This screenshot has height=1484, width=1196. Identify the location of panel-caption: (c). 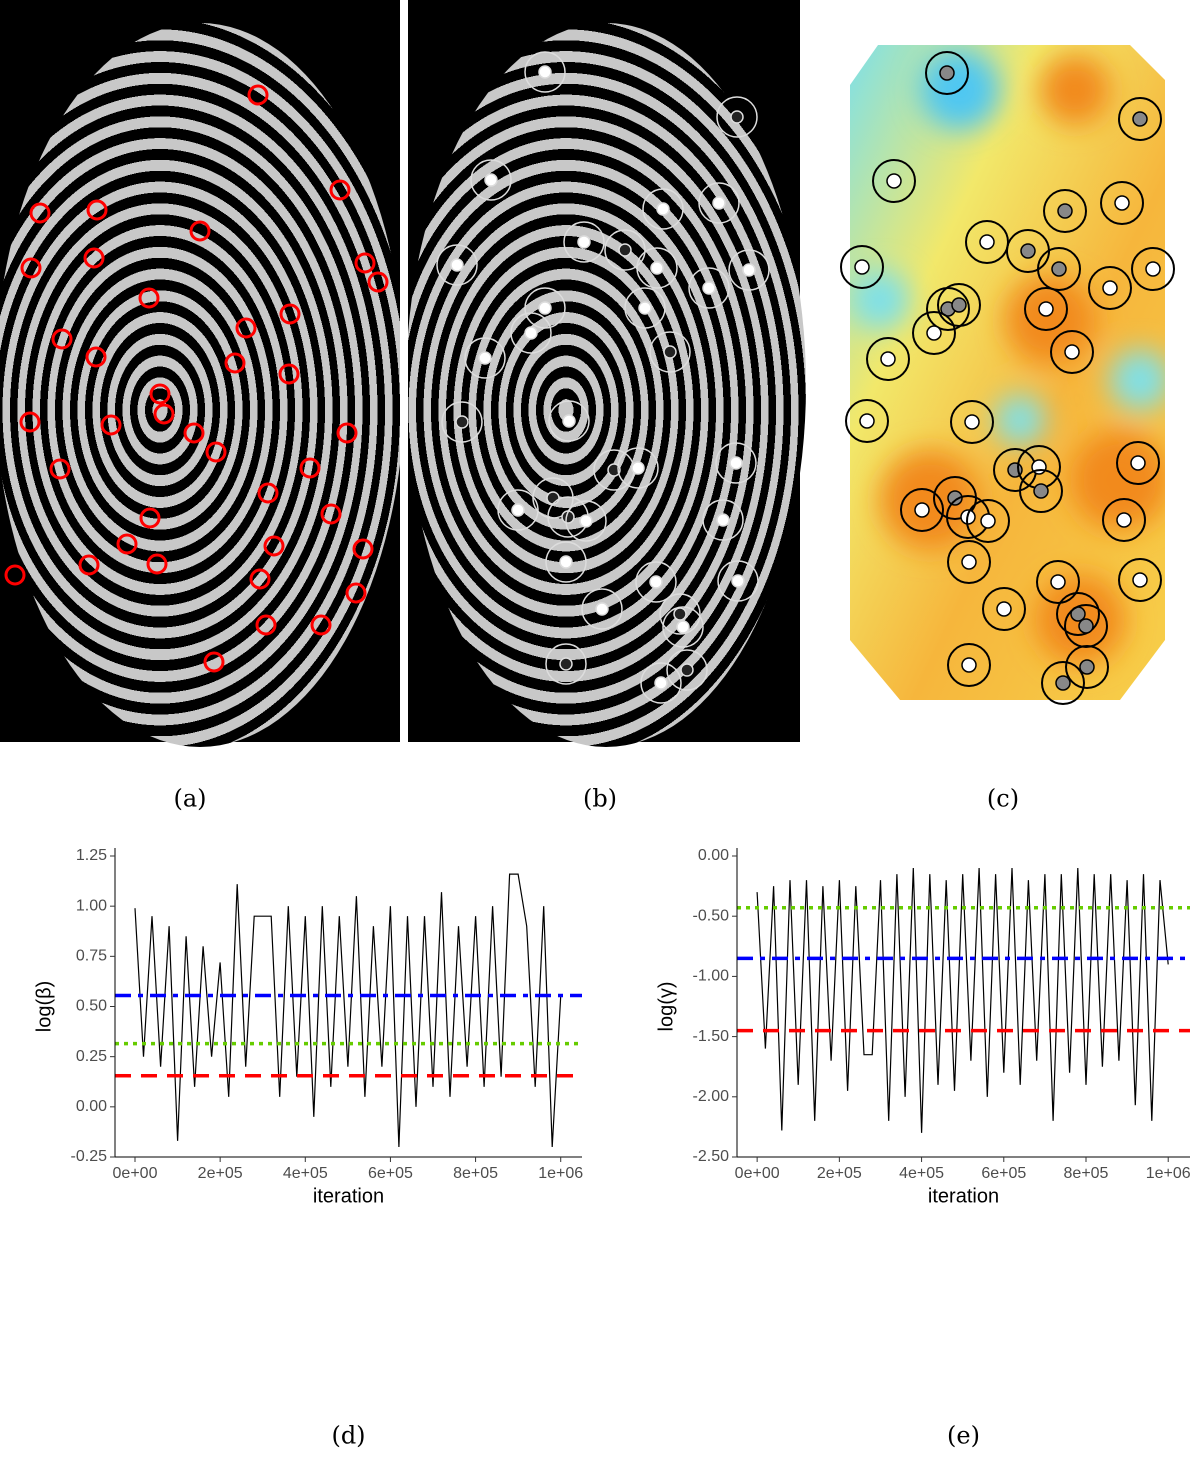
(1003, 799).